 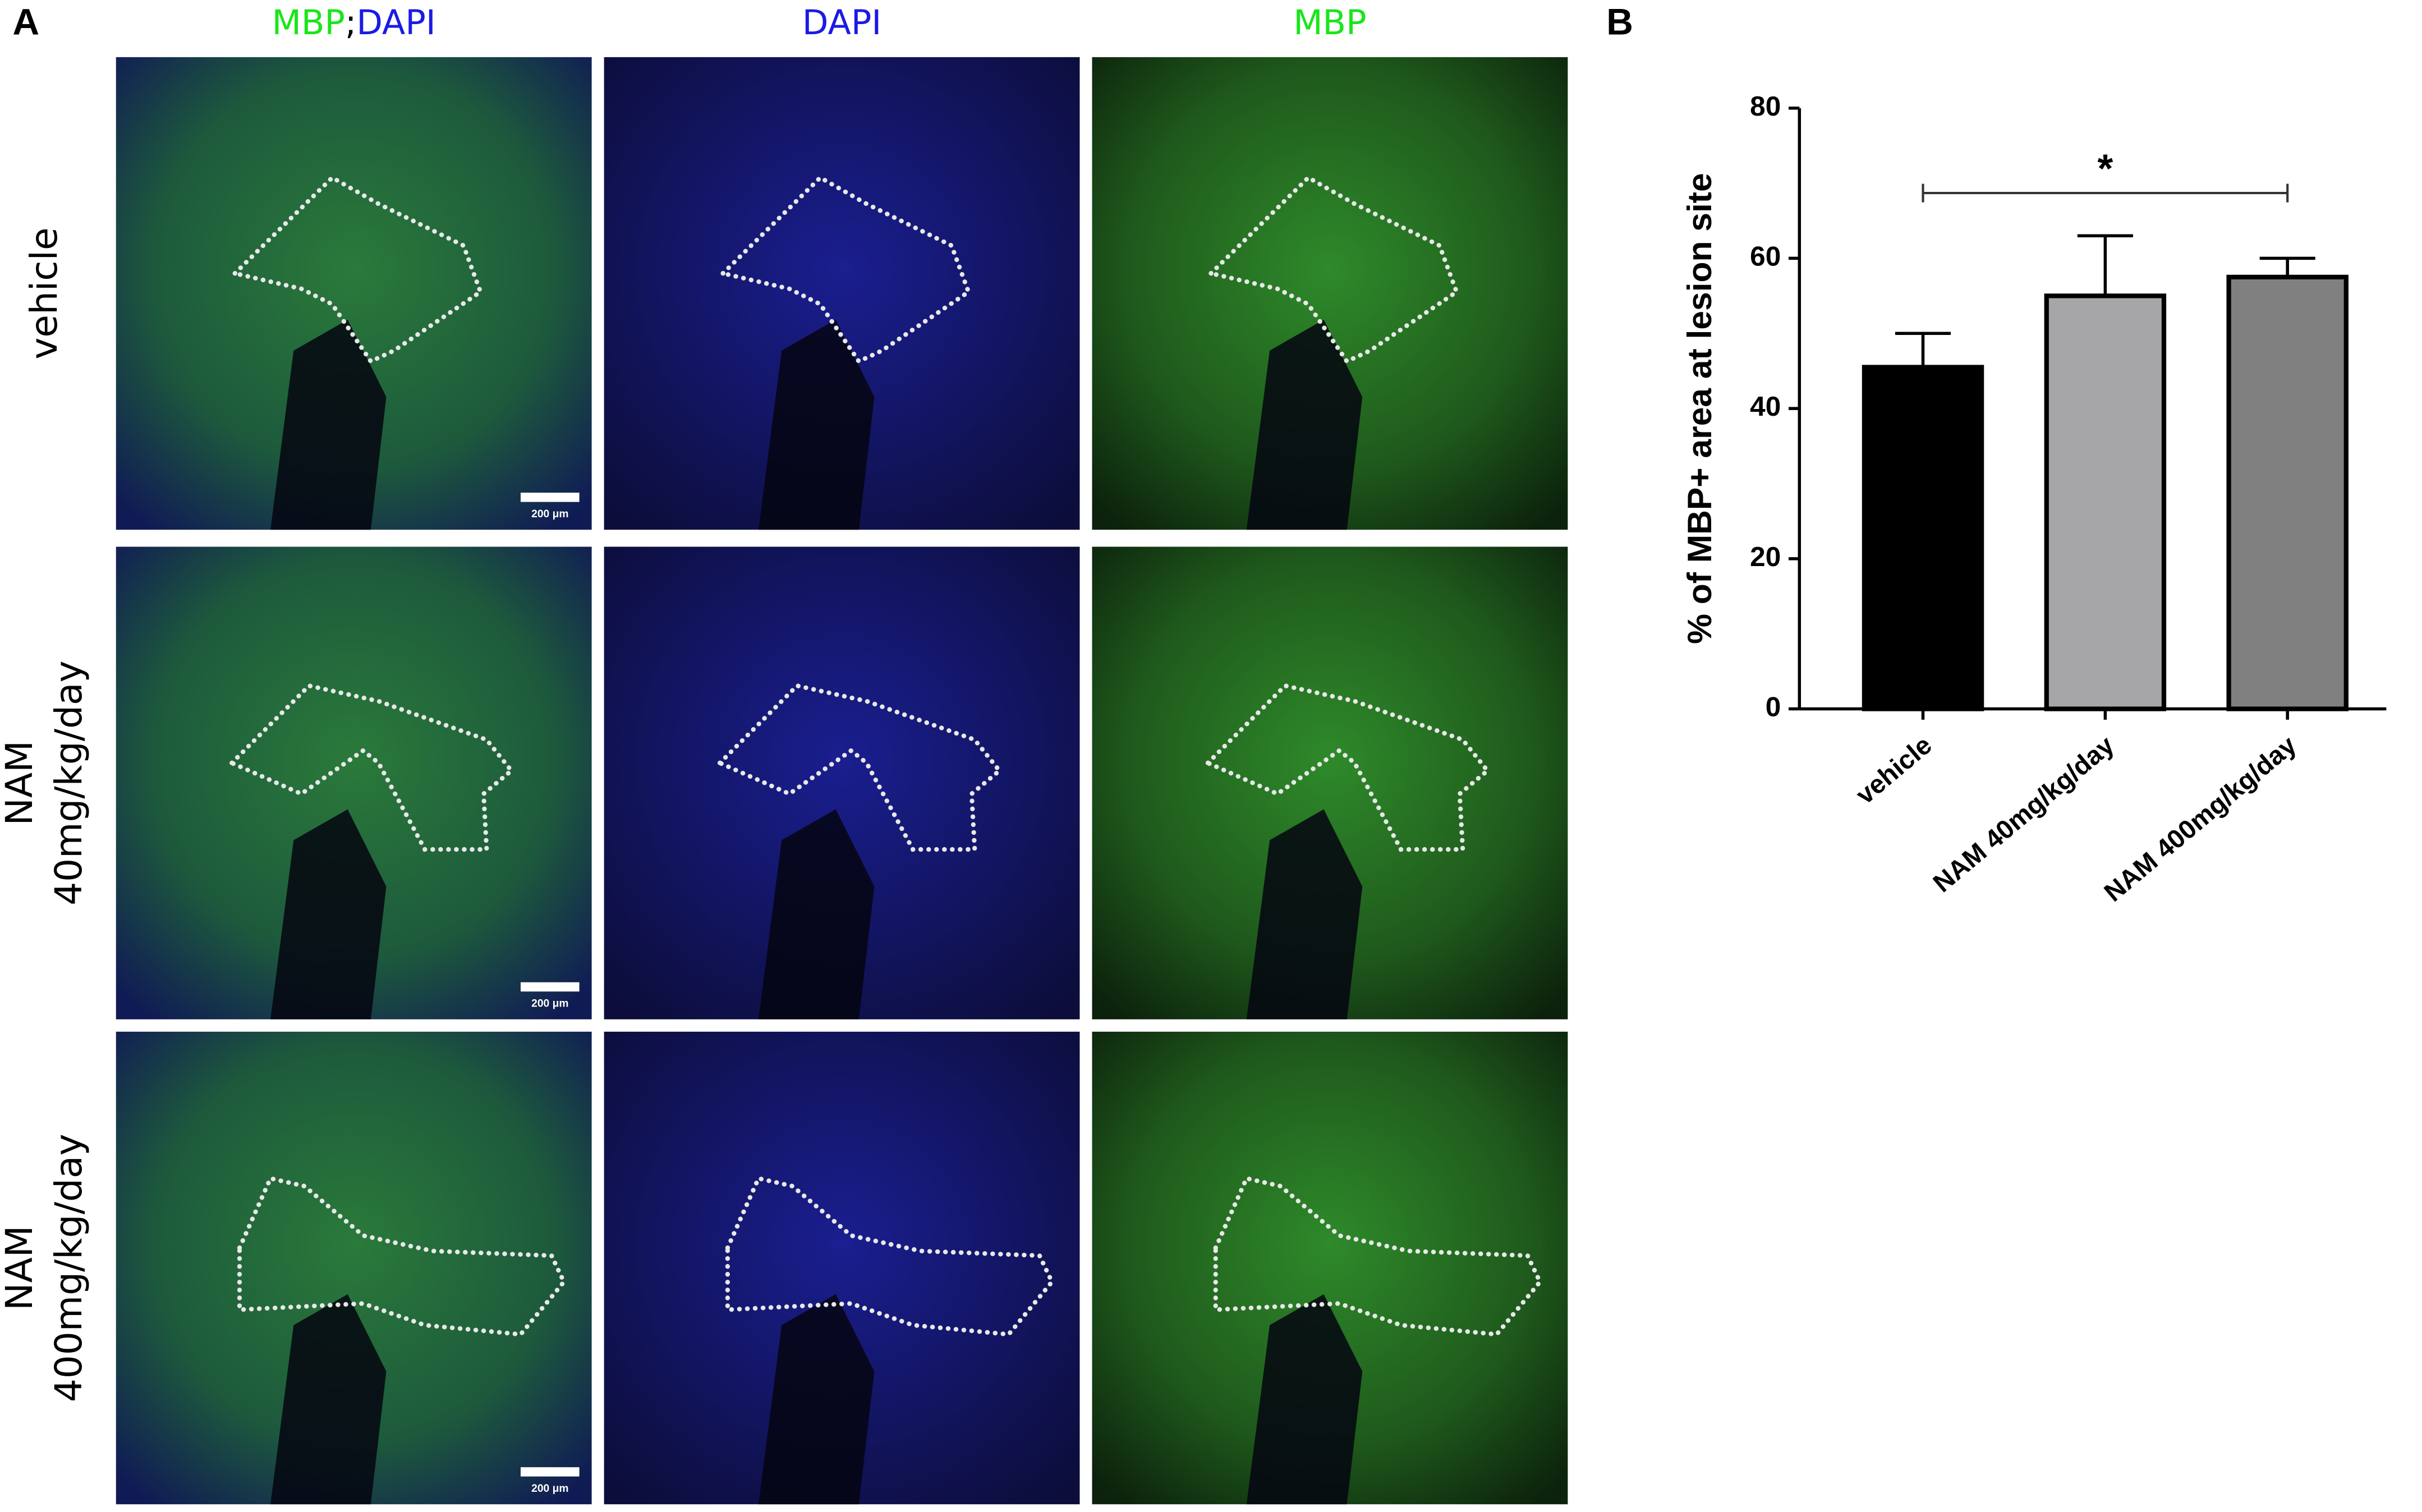 What do you see at coordinates (1773, 707) in the screenshot?
I see `y-tick-label: 0` at bounding box center [1773, 707].